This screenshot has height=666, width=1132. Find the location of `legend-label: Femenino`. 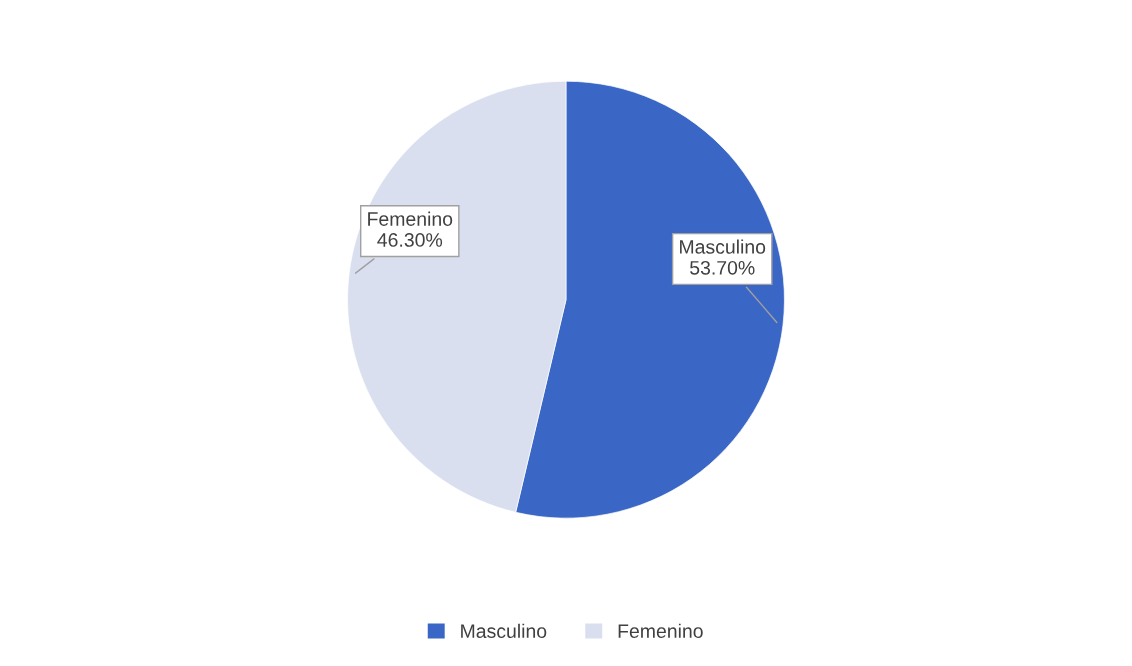

legend-label: Femenino is located at coordinates (660, 630).